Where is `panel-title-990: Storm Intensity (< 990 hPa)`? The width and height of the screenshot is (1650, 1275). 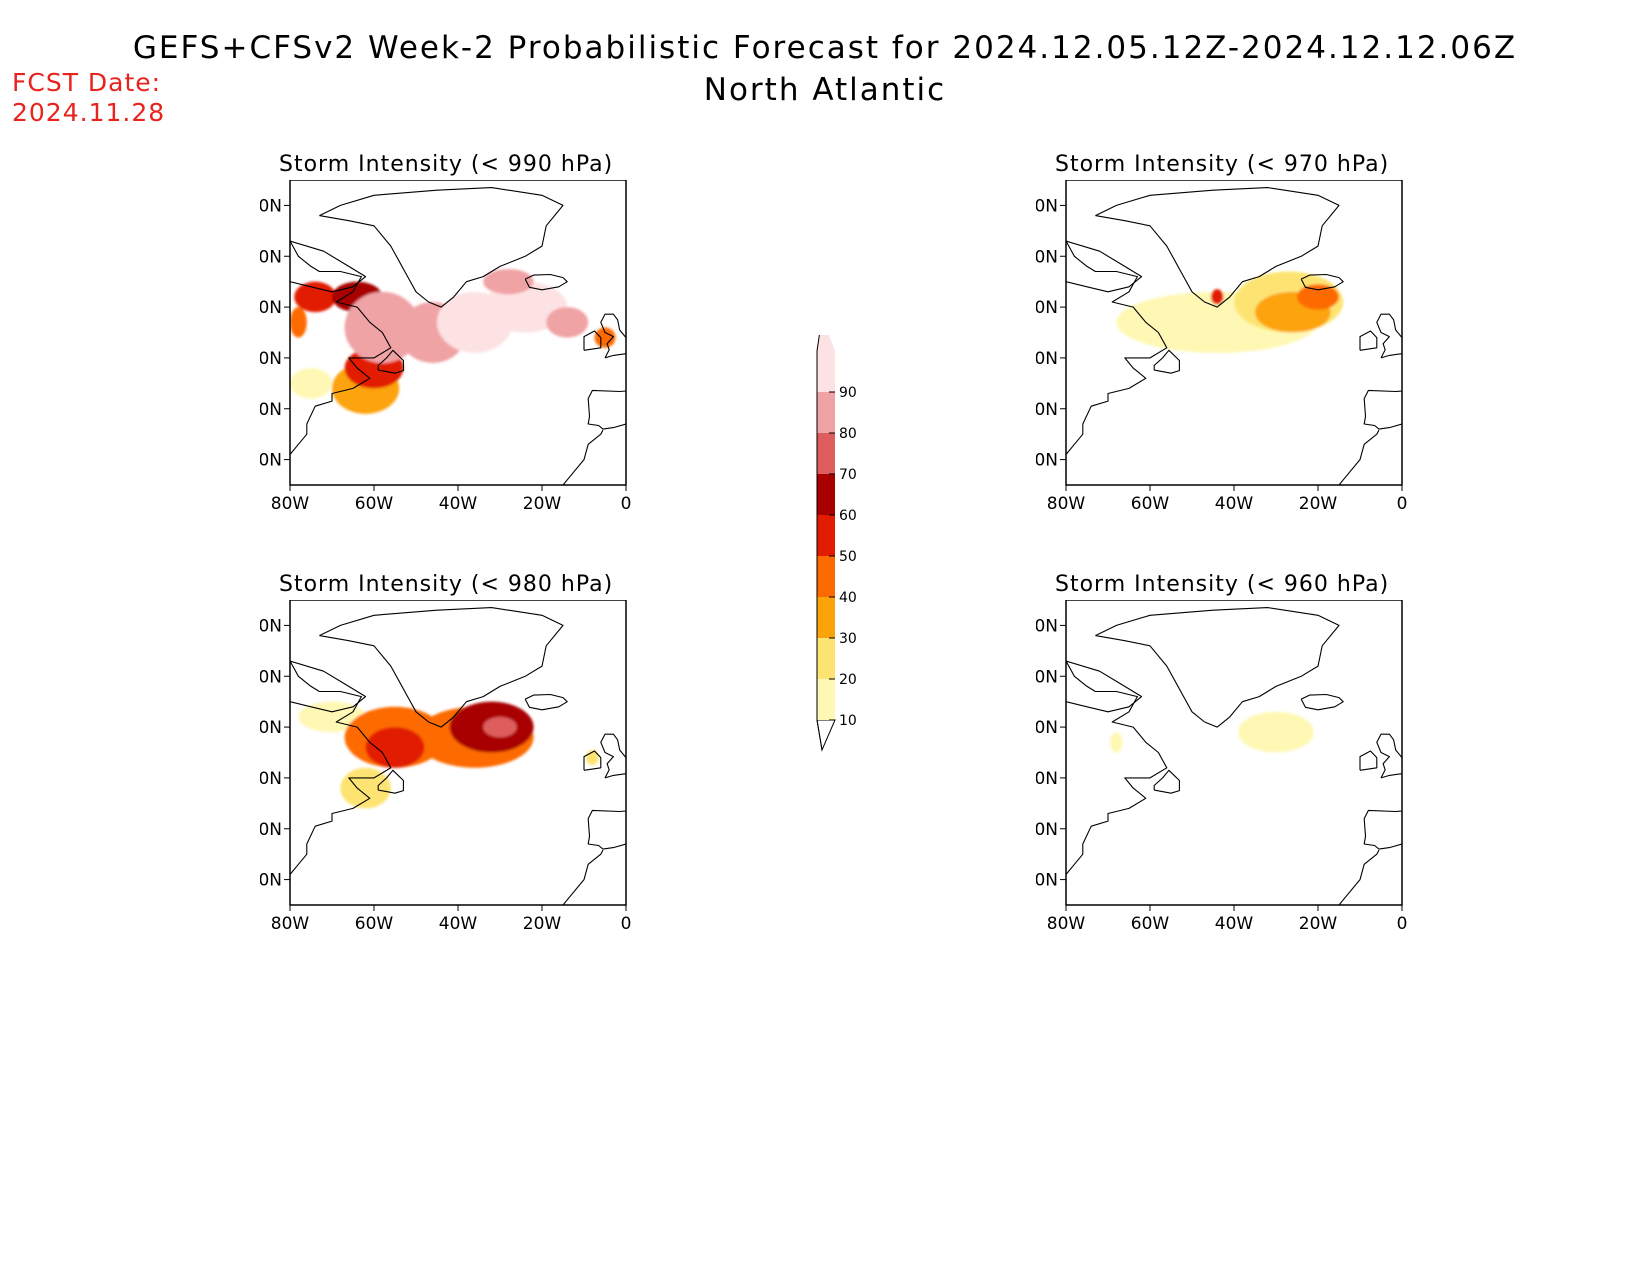 panel-title-990: Storm Intensity (< 990 hPa) is located at coordinates (446, 164).